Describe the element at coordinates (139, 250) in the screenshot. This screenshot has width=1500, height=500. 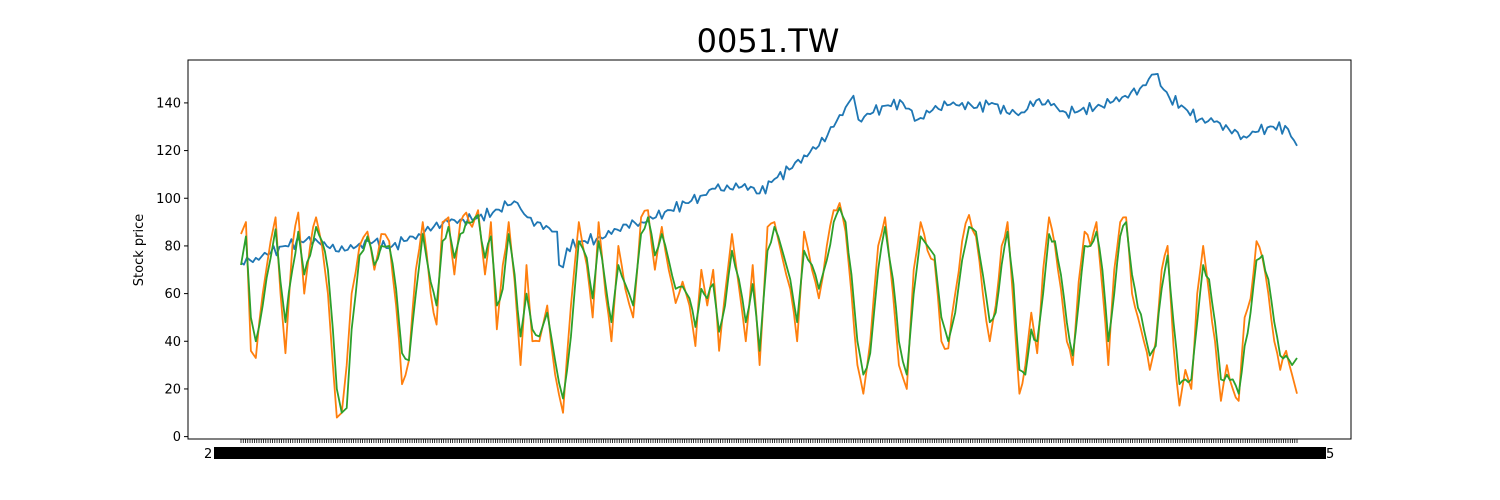
I see `y-axis-label: Stock price` at that location.